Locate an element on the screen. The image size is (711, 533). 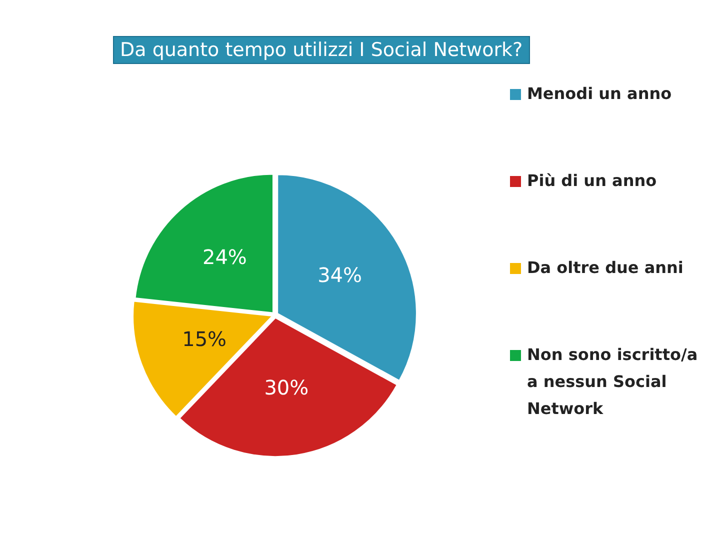
data-label: 34% is located at coordinates (340, 274).